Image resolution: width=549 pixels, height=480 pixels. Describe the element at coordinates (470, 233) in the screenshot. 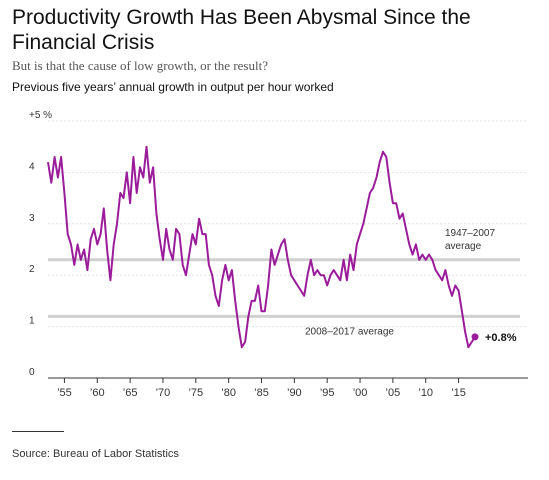

I see `reference-line-label: 1947–2007` at that location.